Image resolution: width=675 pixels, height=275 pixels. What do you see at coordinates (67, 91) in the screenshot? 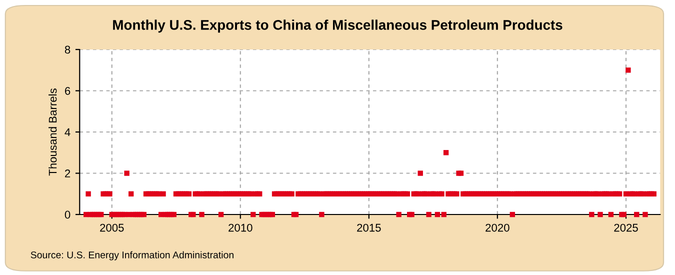
I see `y-tick-label: 6` at bounding box center [67, 91].